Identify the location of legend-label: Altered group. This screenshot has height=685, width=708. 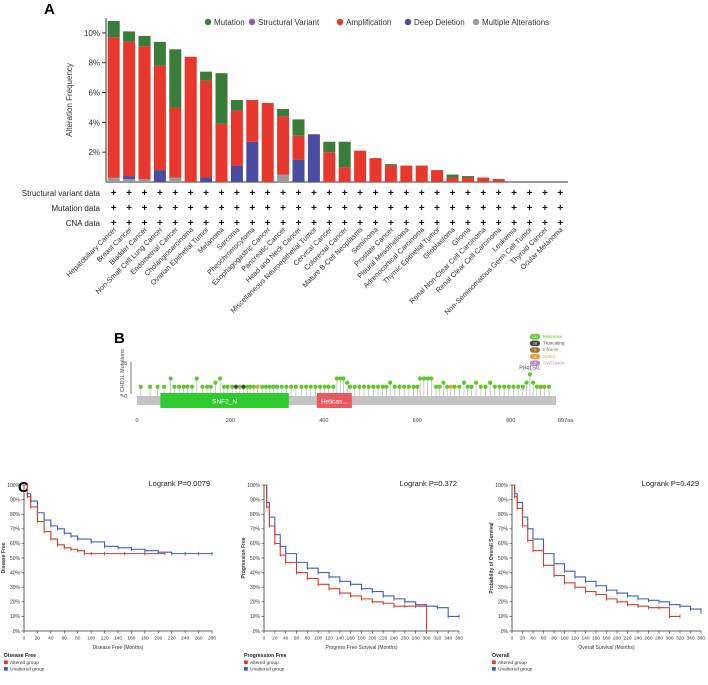
(512, 663).